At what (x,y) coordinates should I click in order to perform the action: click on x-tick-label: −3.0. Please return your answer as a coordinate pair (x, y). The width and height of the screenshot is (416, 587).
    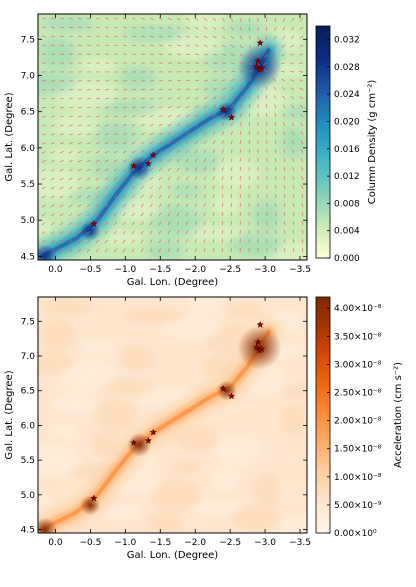
    Looking at the image, I should click on (265, 270).